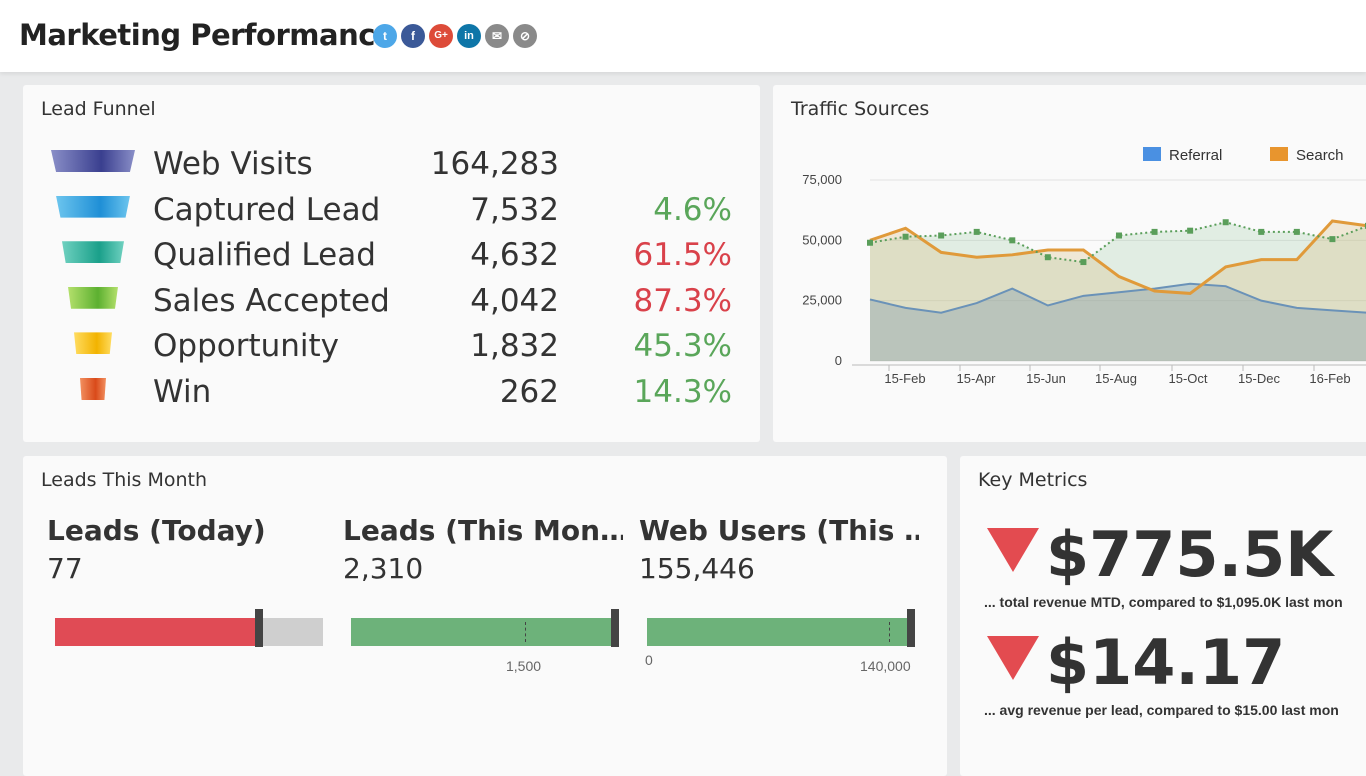 Image resolution: width=1366 pixels, height=776 pixels. What do you see at coordinates (683, 36) in the screenshot?
I see `page-header: Marketing Performance t f G+ in ✉ ⊘` at bounding box center [683, 36].